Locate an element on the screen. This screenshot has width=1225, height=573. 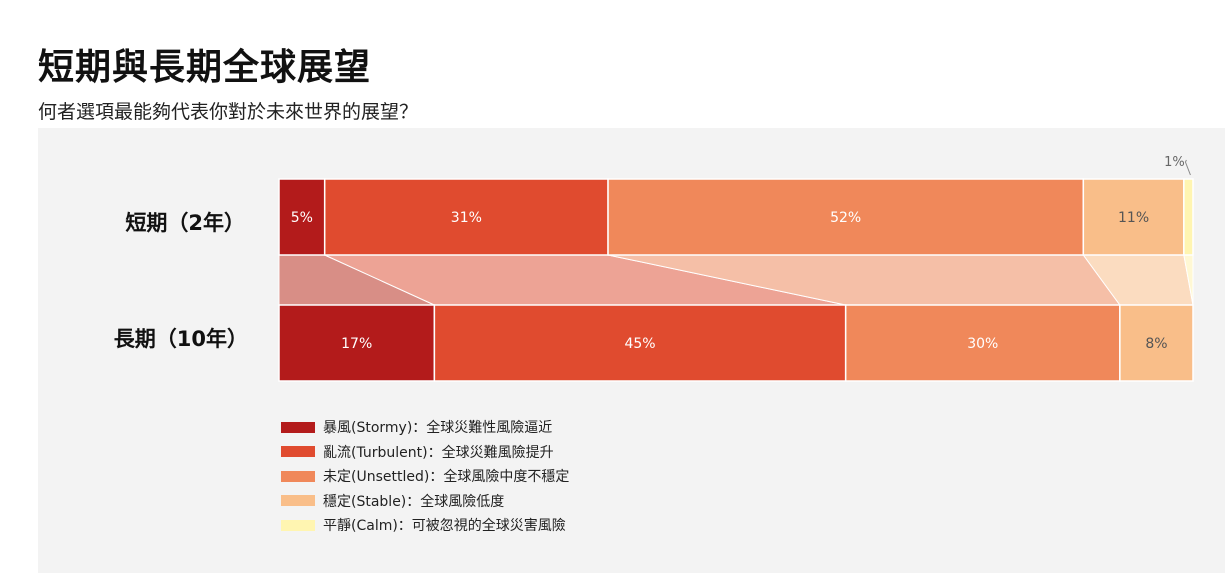
legend-label: 亂流(Turbulent)：全球災難風險提升 is located at coordinates (438, 452).